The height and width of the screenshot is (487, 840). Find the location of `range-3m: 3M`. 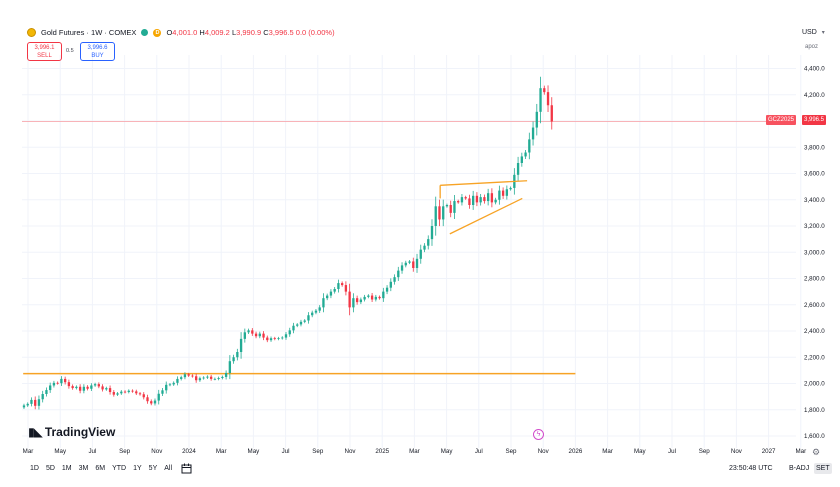

range-3m: 3M is located at coordinates (83, 468).